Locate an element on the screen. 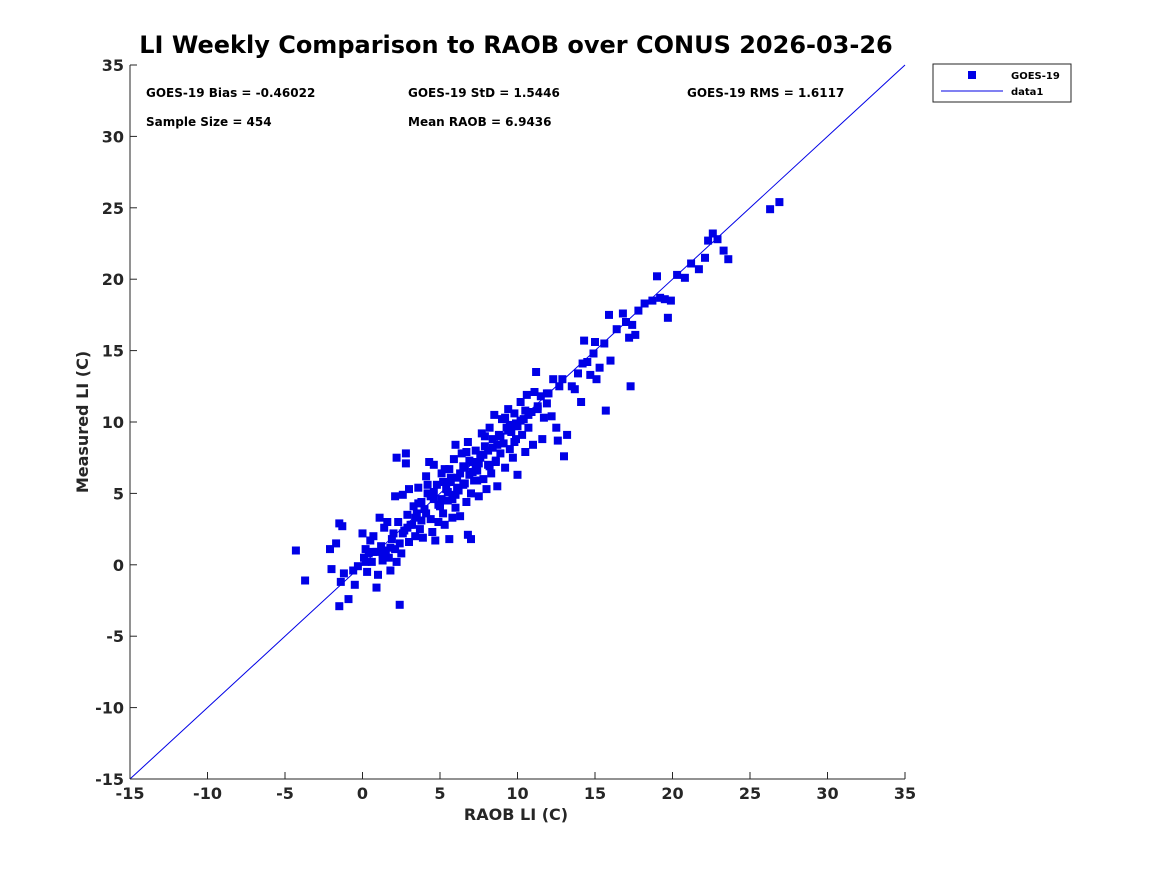 This screenshot has width=1167, height=875. x-tick-label: 25 is located at coordinates (750, 793).